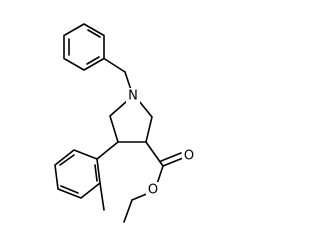 The image size is (320, 250). What do you see at coordinates (77, 174) in the screenshot?
I see `tolyl-ring` at bounding box center [77, 174].